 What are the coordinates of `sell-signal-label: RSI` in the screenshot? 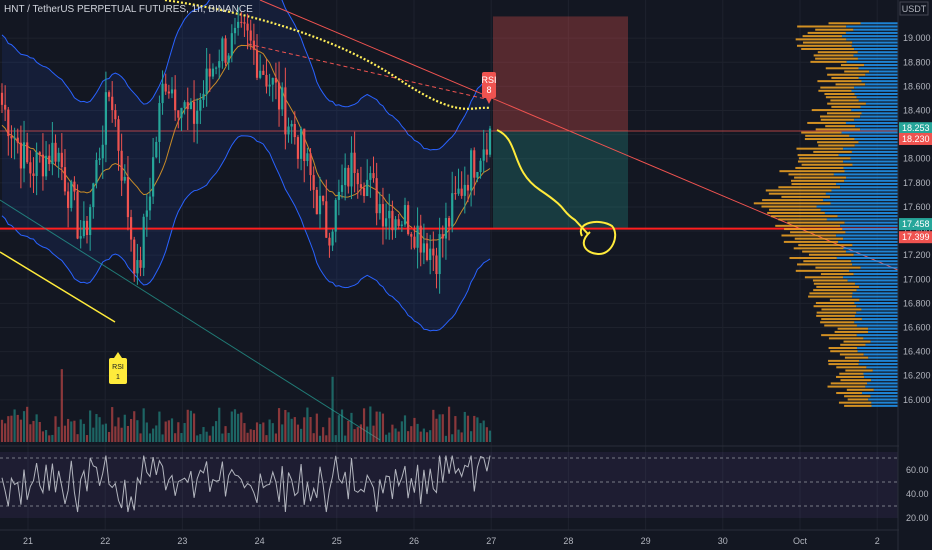 It's located at (488, 80).